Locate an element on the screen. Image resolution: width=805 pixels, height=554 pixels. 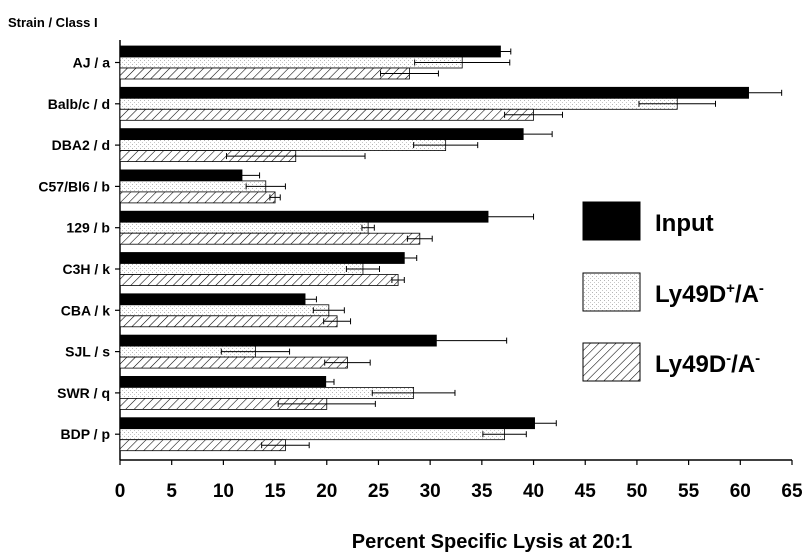
category-label: SJL / s is located at coordinates (87, 352).